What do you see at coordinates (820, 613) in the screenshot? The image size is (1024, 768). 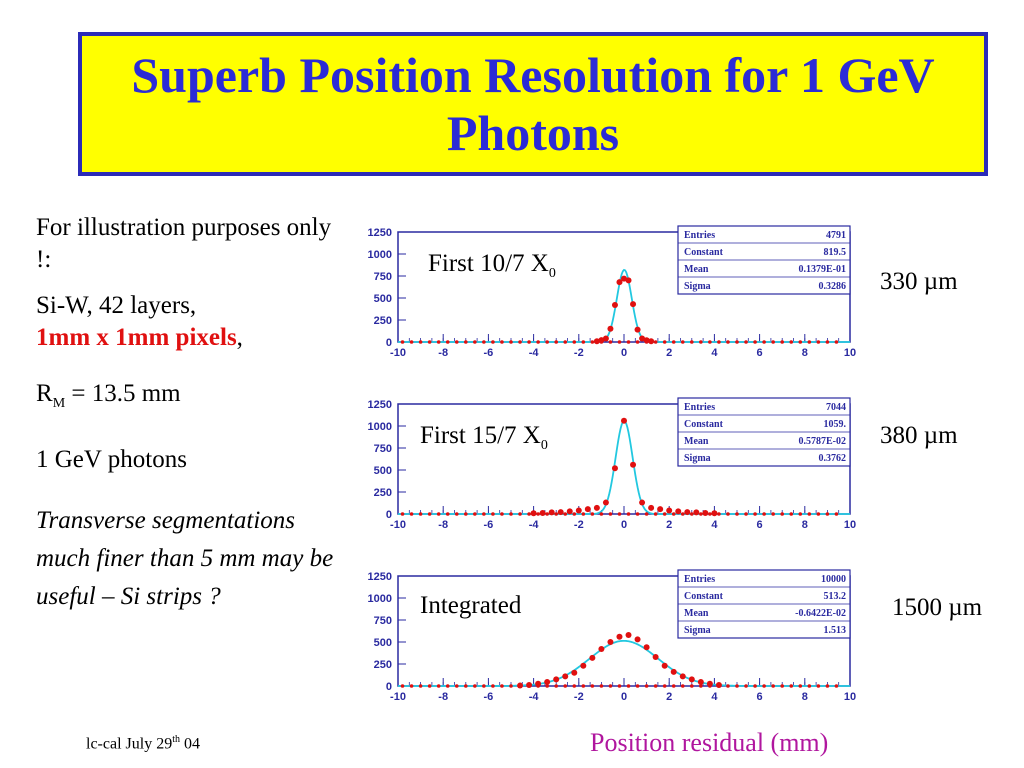 I see `stats-value: -0.6422E-02` at bounding box center [820, 613].